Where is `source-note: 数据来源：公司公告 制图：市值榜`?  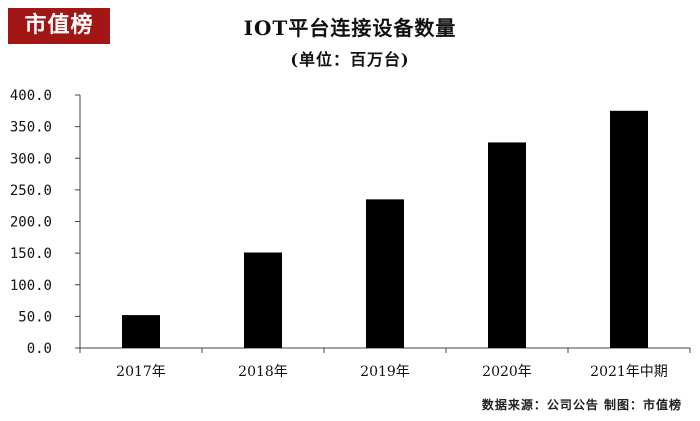 source-note: 数据来源：公司公告 制图：市值榜 is located at coordinates (581, 405).